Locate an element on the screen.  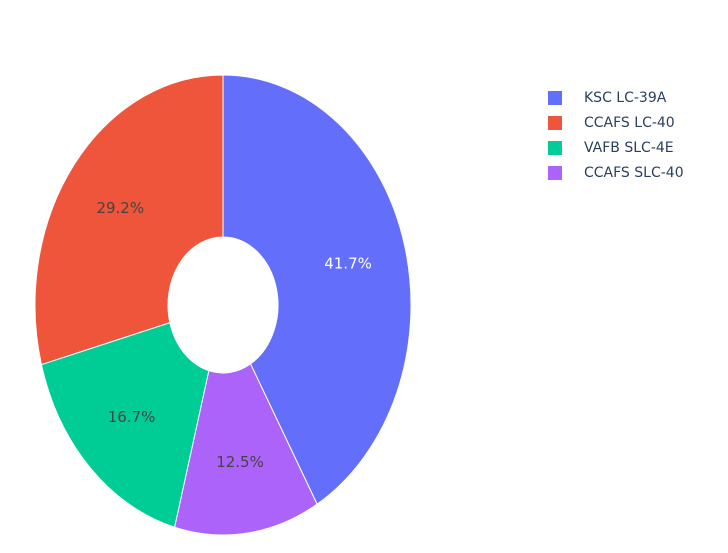
slice-label-vafb-slc-4e: 16.7% is located at coordinates (132, 417).